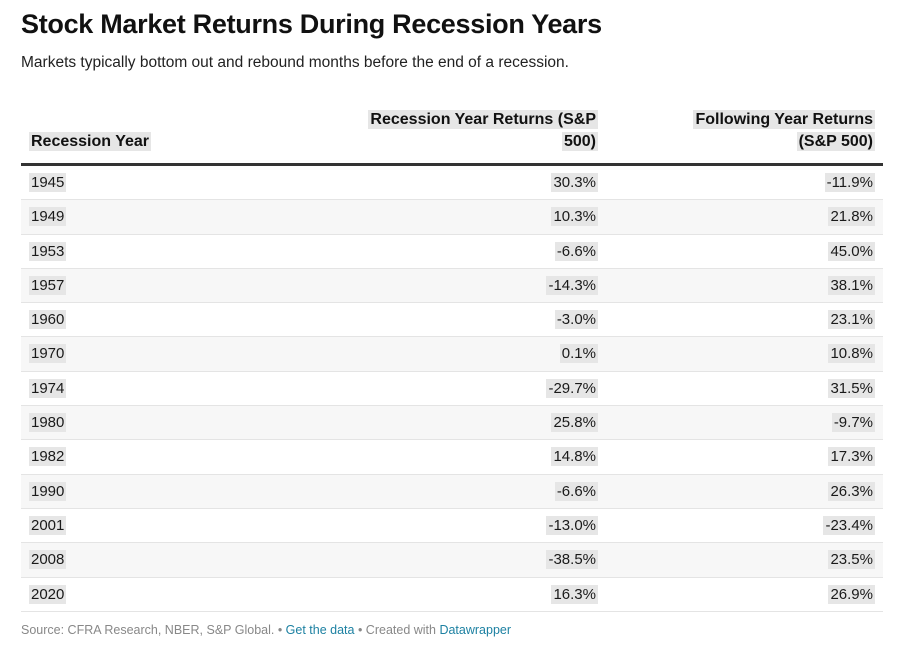 This screenshot has width=924, height=652. I want to click on cell-value: 38.1%, so click(851, 285).